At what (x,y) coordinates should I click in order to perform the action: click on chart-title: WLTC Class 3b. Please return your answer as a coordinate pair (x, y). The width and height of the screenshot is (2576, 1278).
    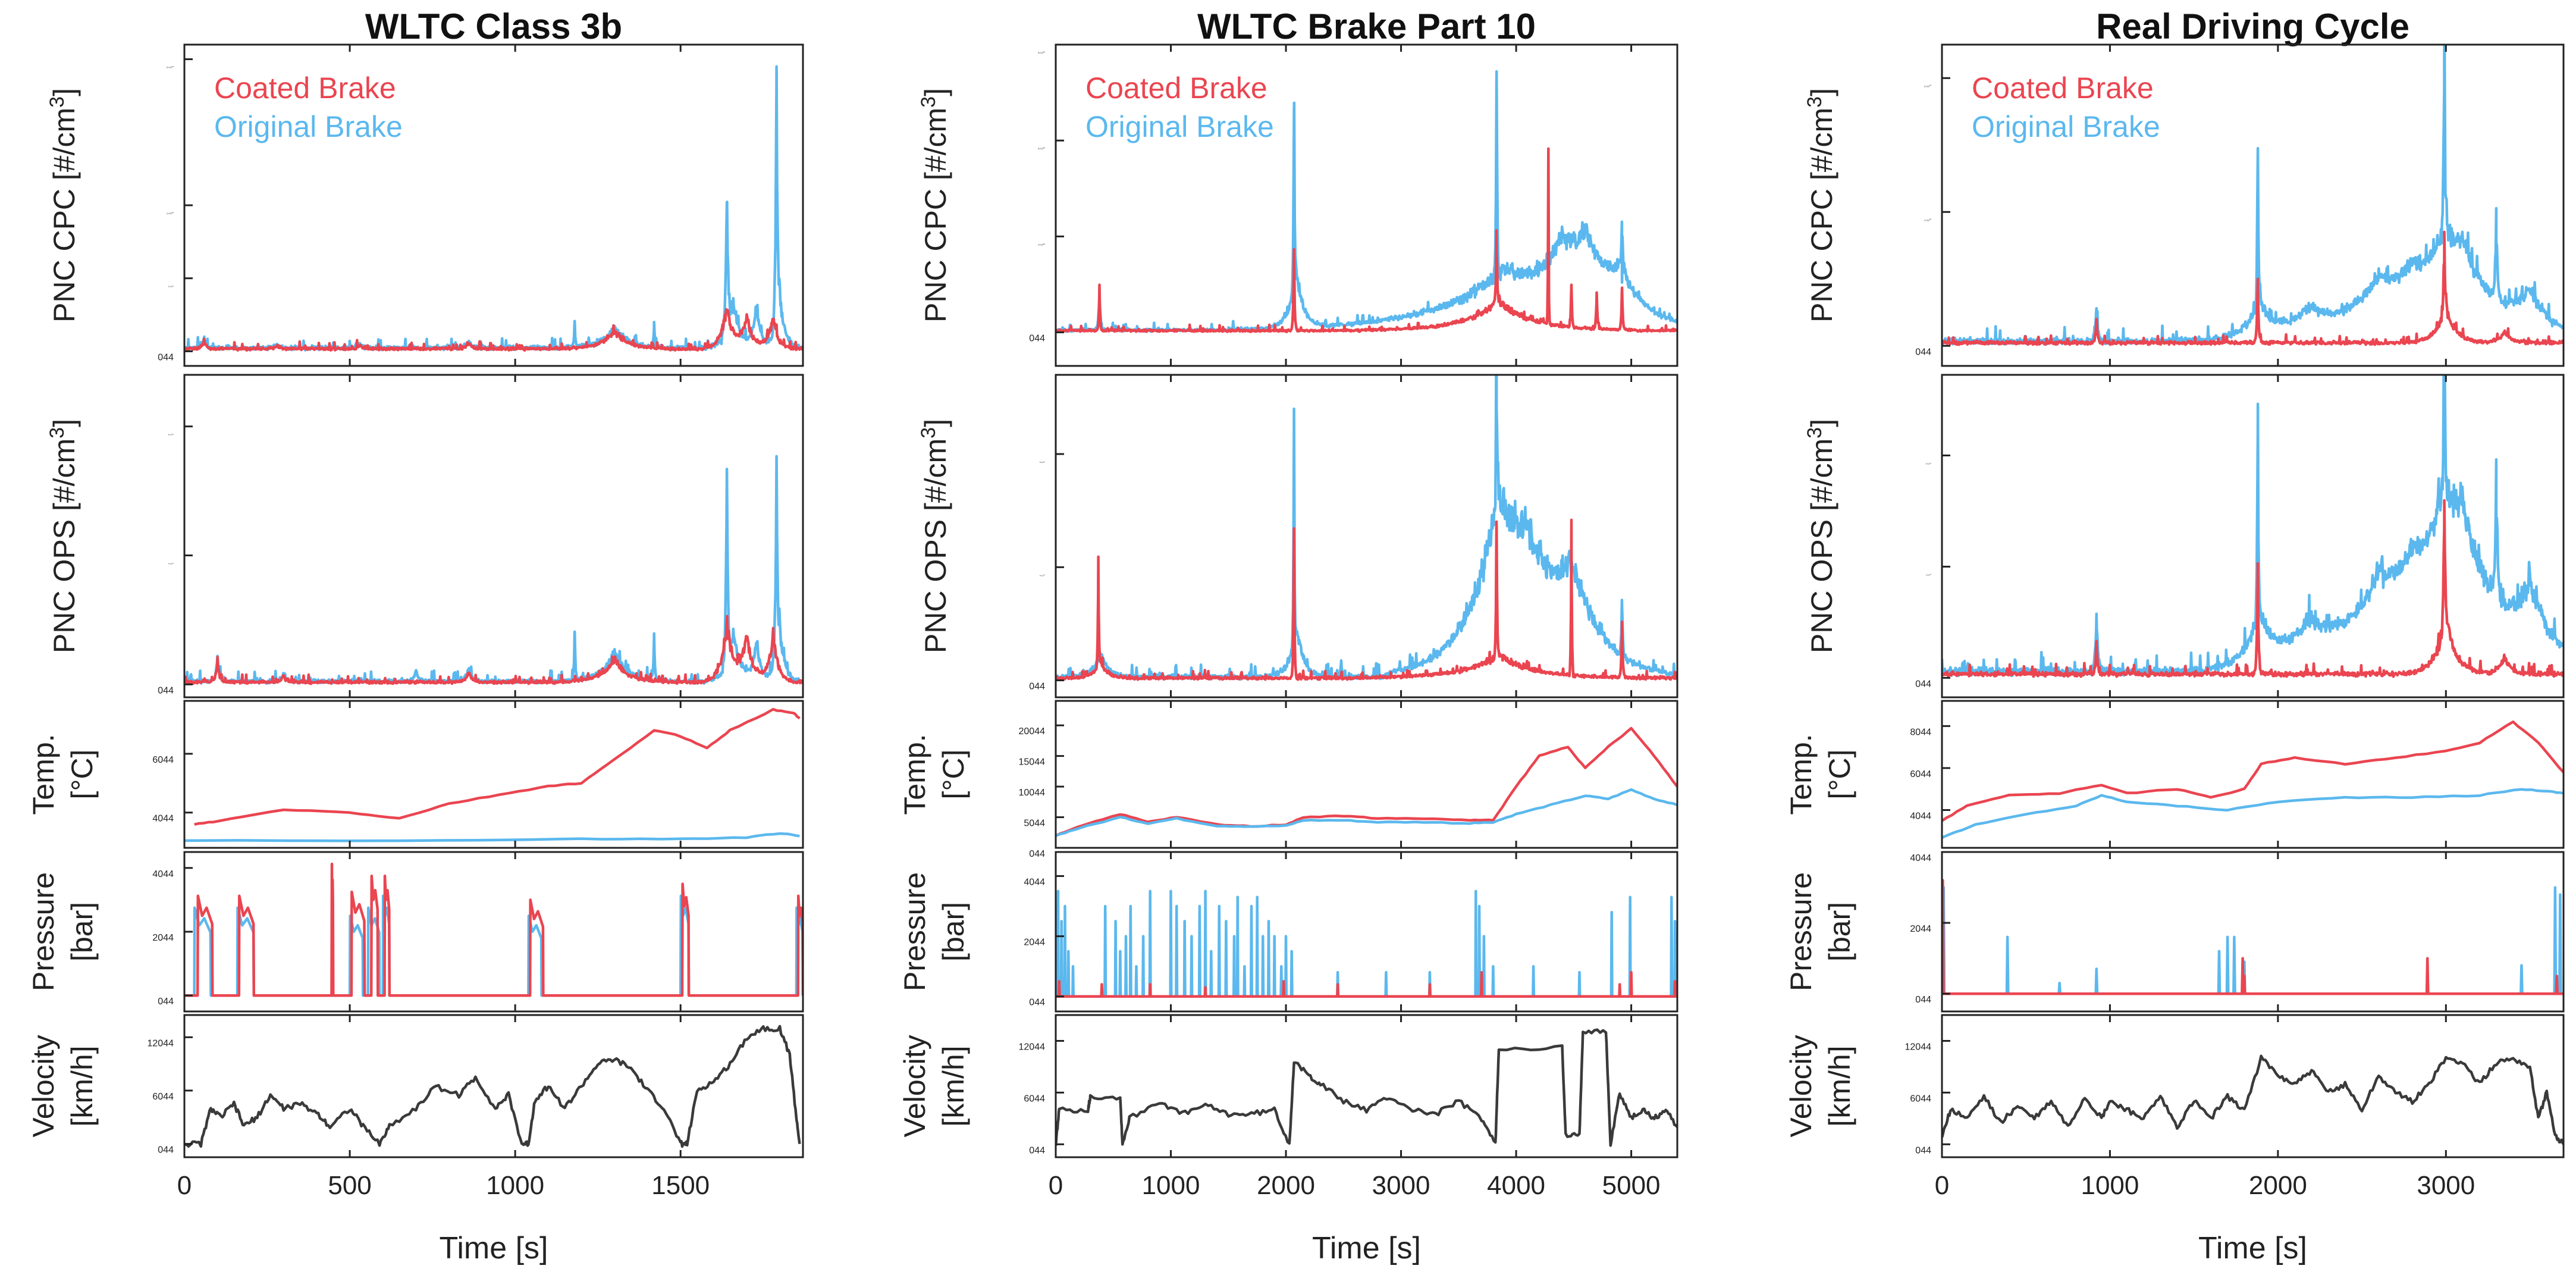
    Looking at the image, I should click on (493, 26).